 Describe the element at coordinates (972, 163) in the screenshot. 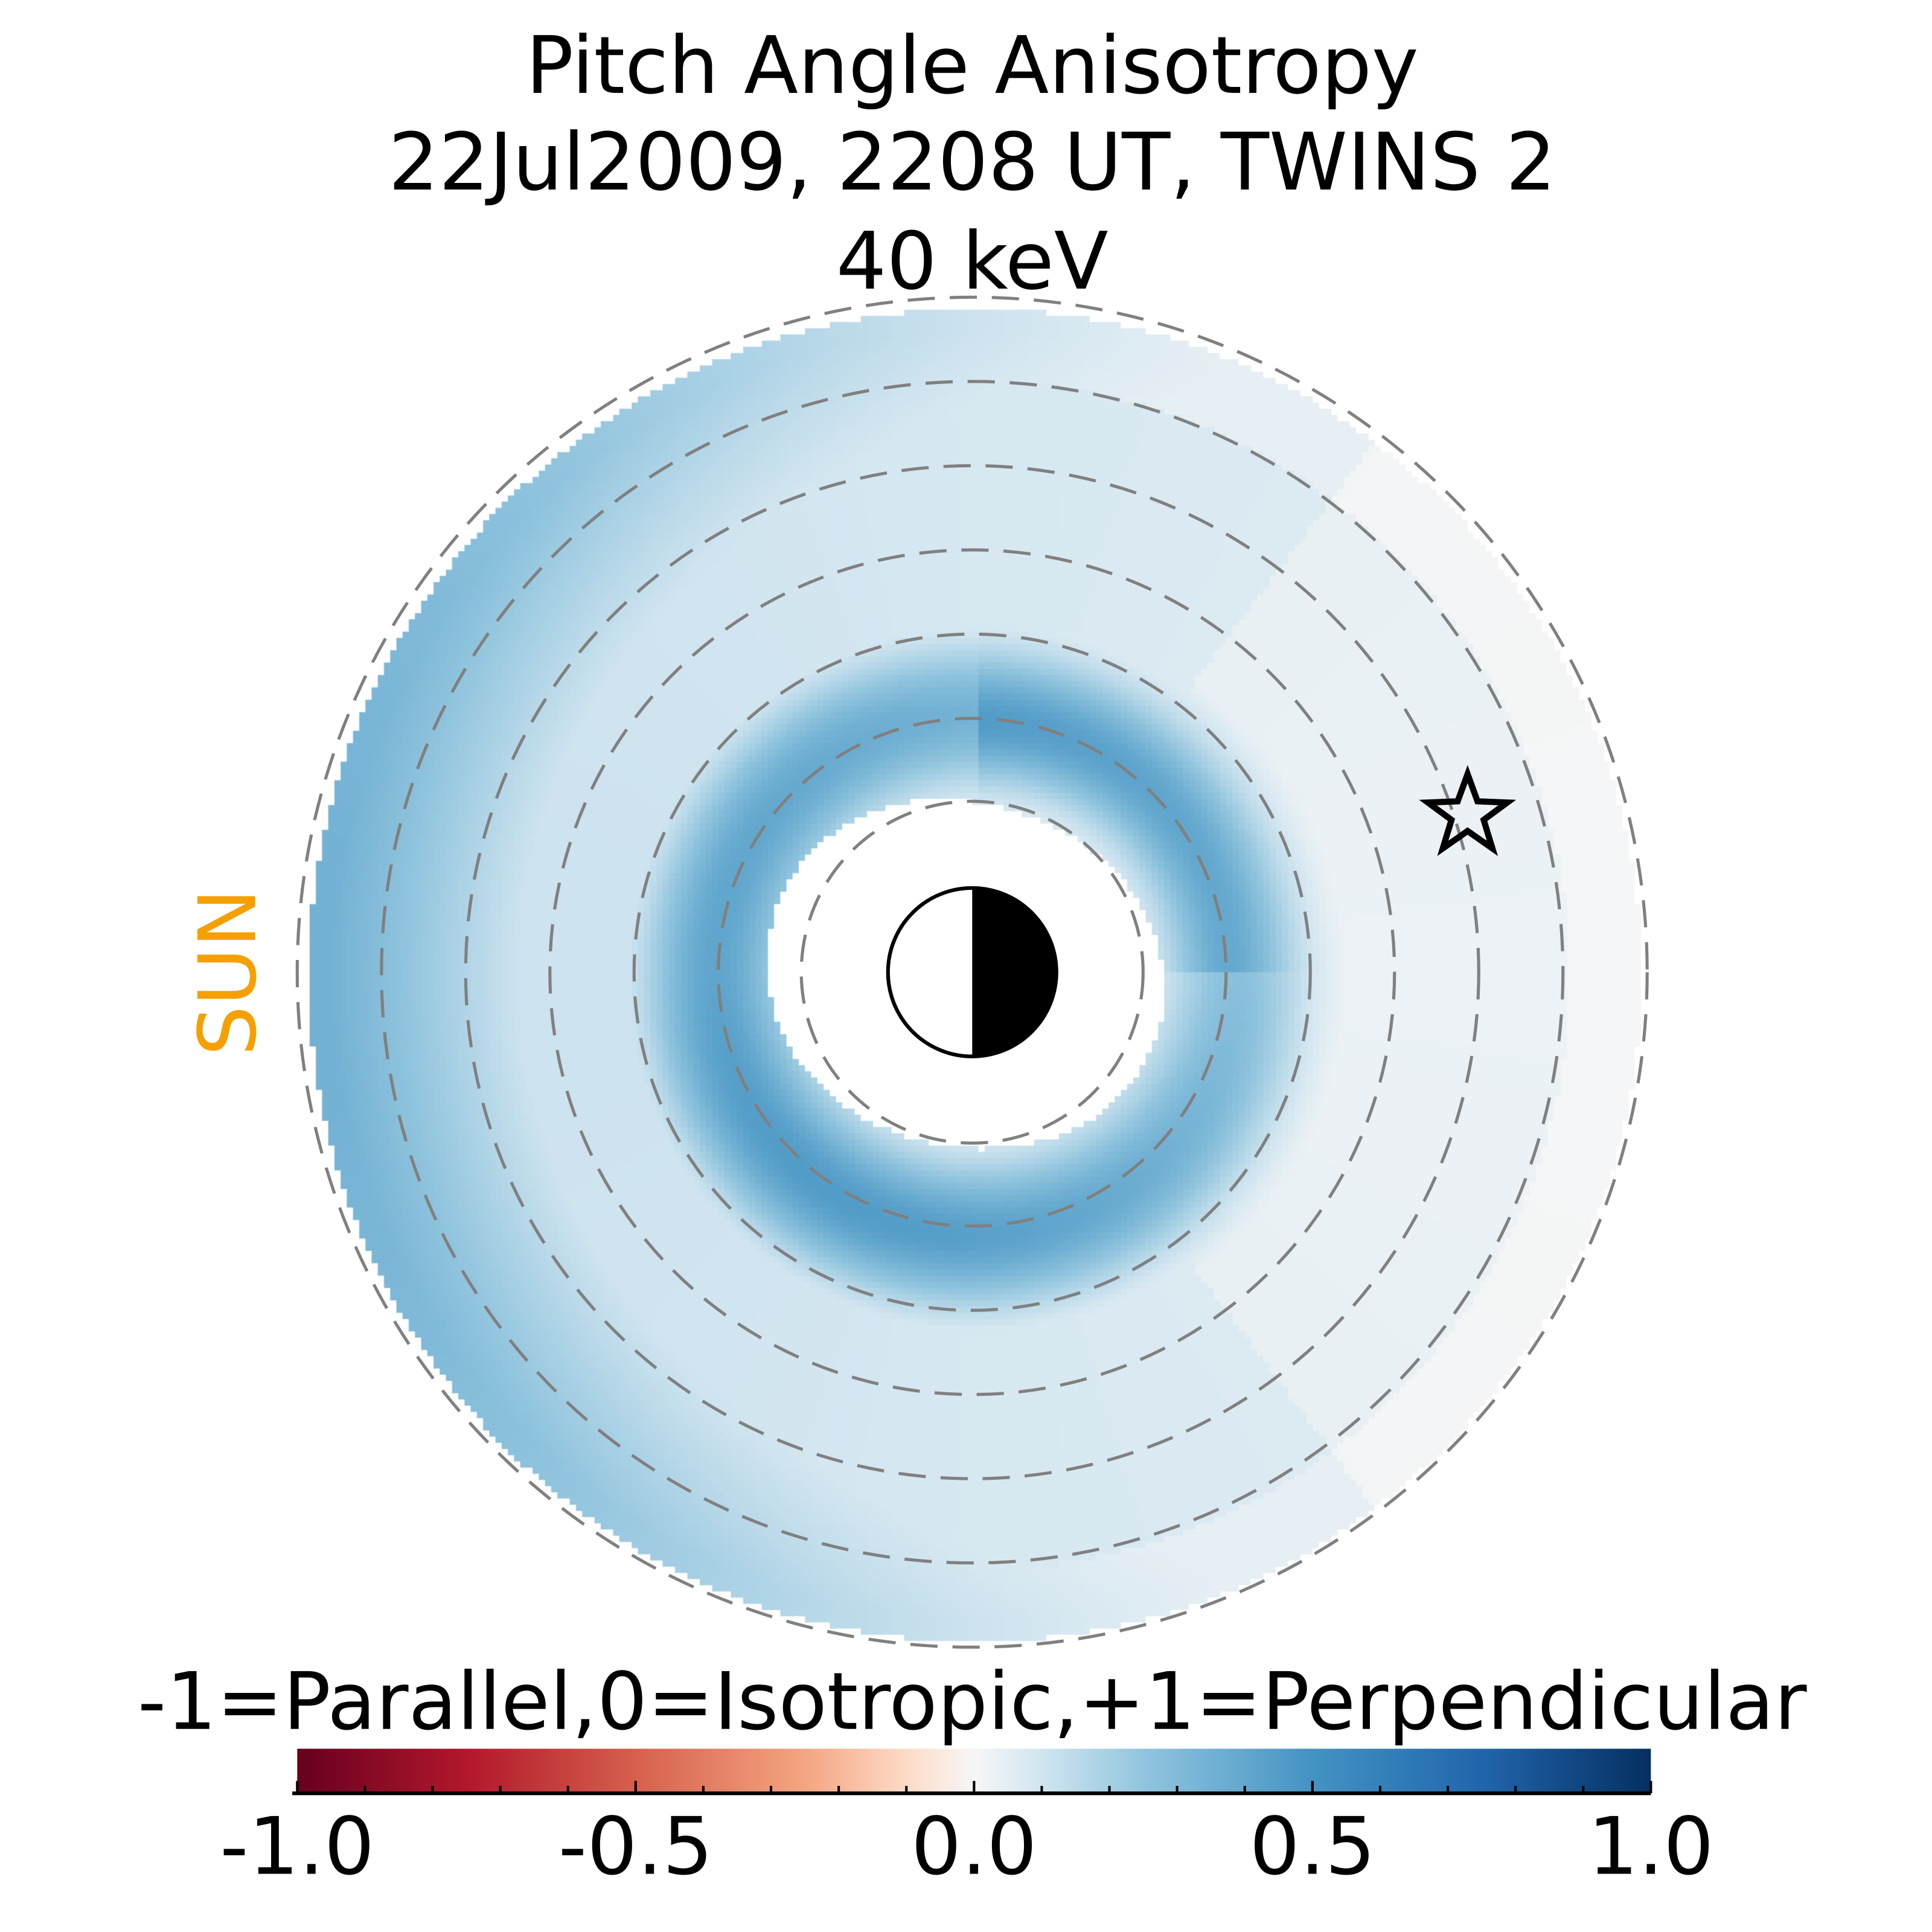

I see `title-line-2: 22Jul2009, 2208 UT, TWINS 2` at that location.